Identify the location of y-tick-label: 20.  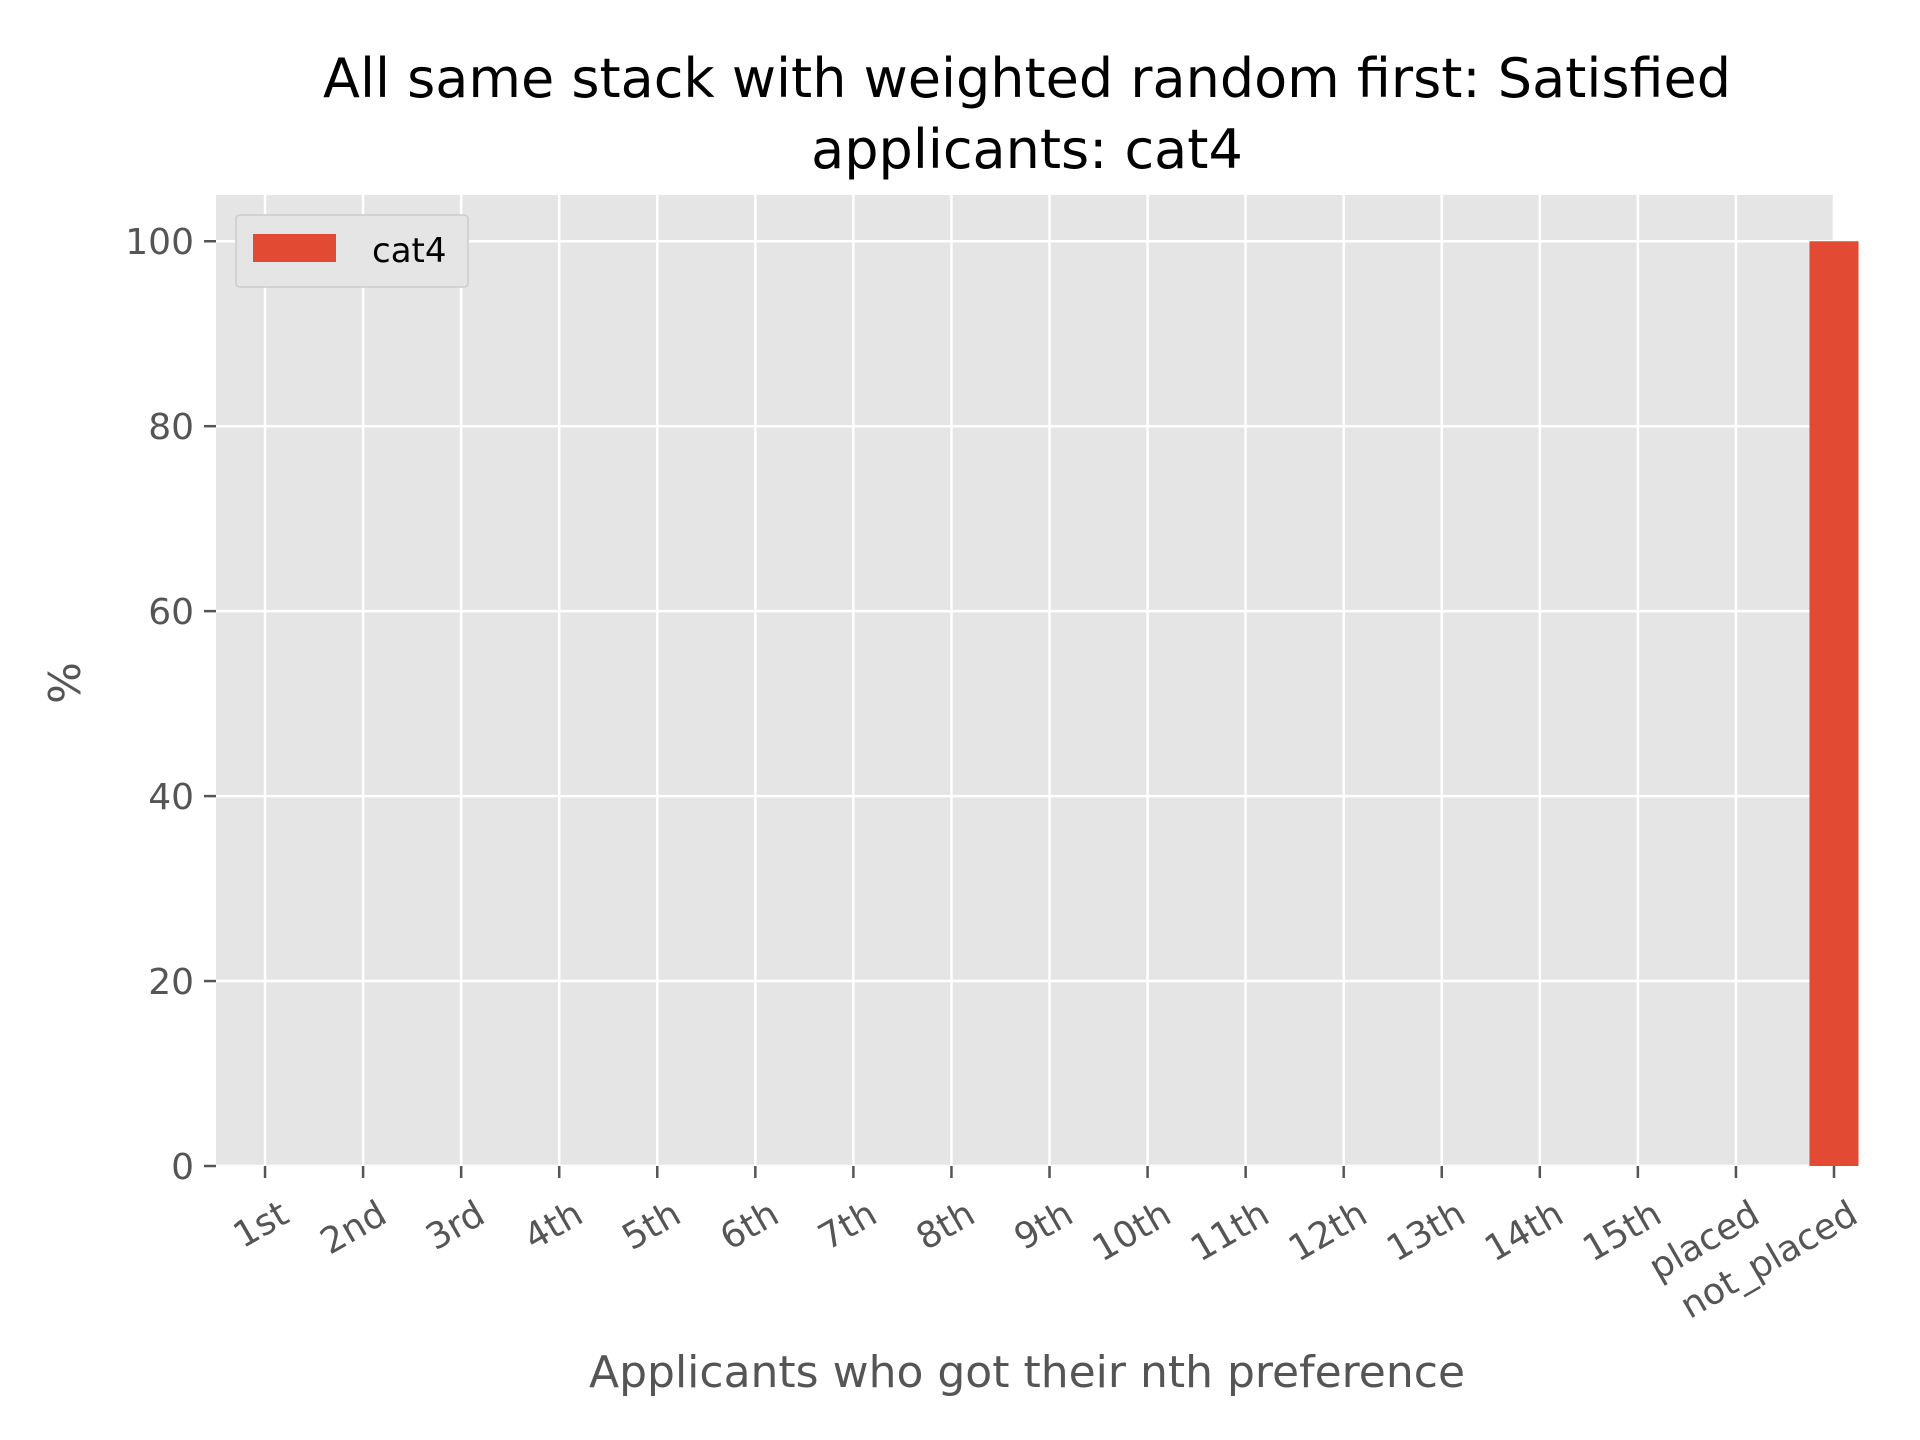
(171, 982).